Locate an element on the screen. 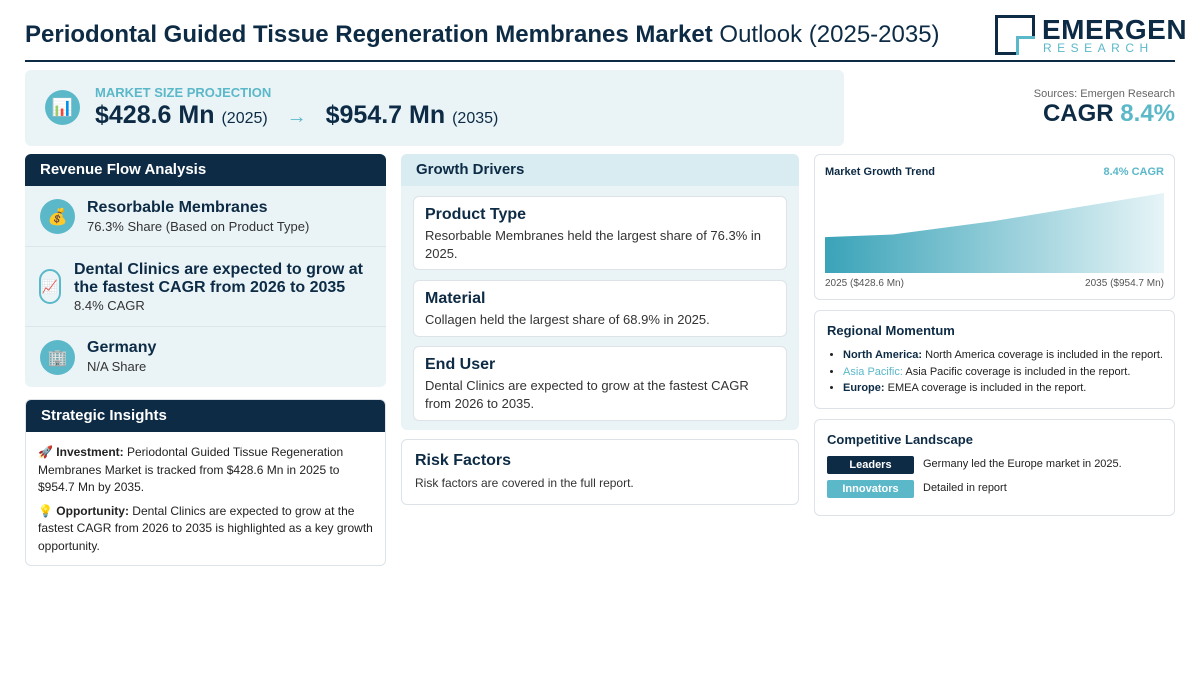 The image size is (1200, 700). money-bag-icon: 💰 is located at coordinates (57, 216).